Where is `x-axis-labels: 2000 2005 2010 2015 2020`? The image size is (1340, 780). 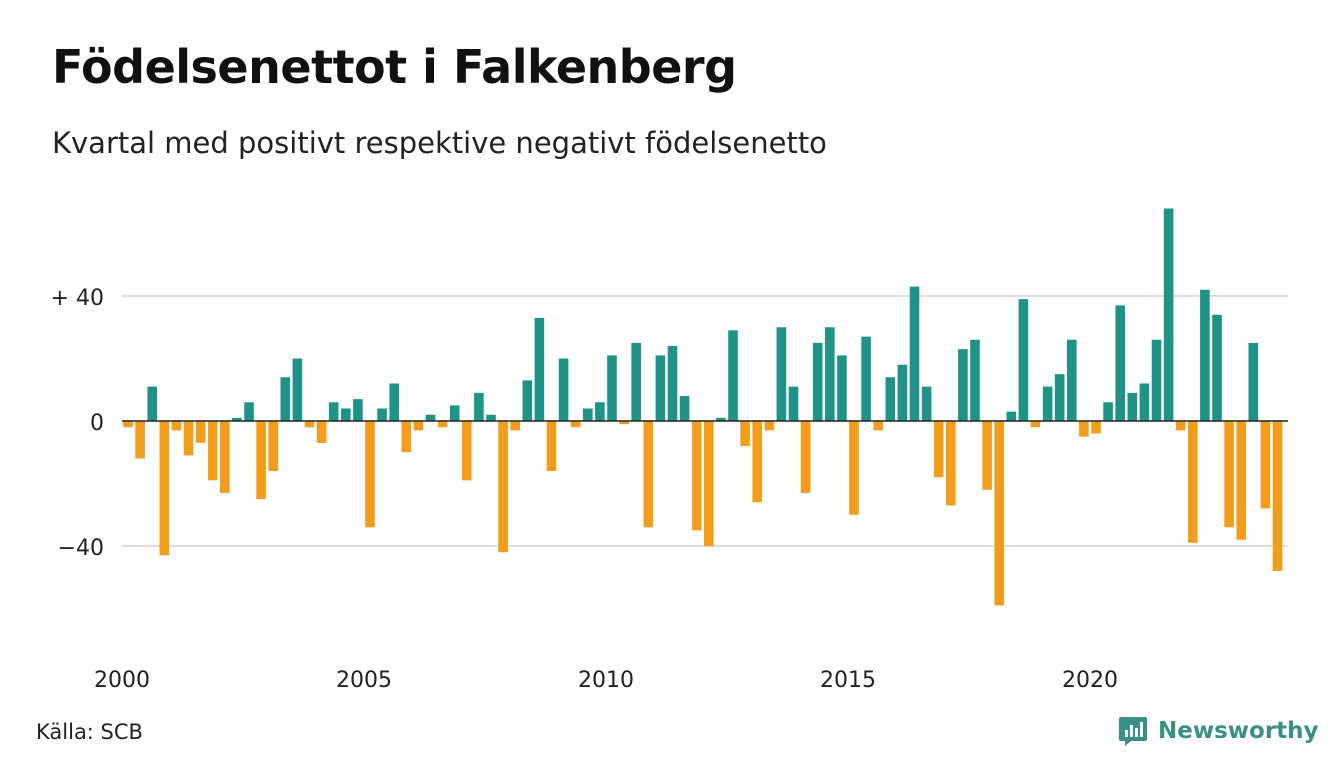
x-axis-labels: 2000 2005 2010 2015 2020 is located at coordinates (606, 680).